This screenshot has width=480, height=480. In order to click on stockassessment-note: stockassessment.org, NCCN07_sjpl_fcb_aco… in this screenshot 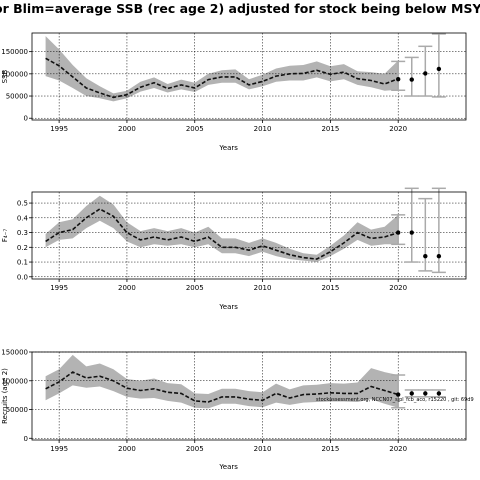, I will do `click(395, 400)`.